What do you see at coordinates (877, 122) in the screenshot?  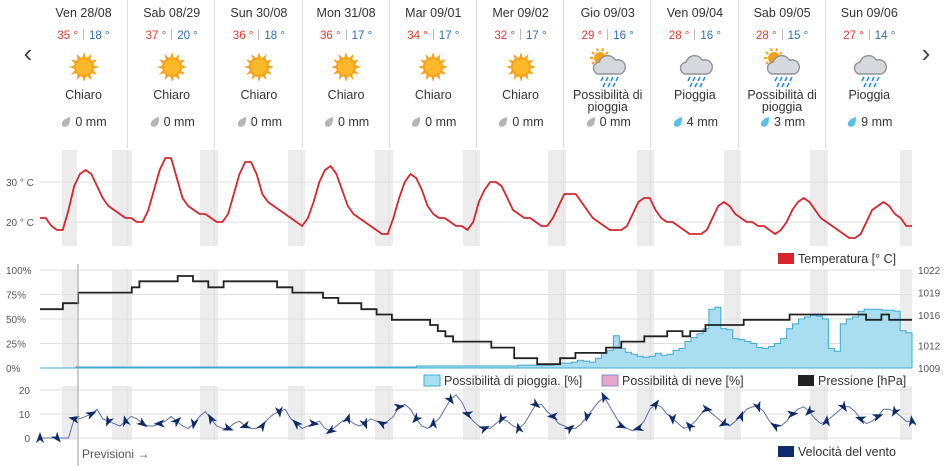 I see `precip-amount: 9 mm` at bounding box center [877, 122].